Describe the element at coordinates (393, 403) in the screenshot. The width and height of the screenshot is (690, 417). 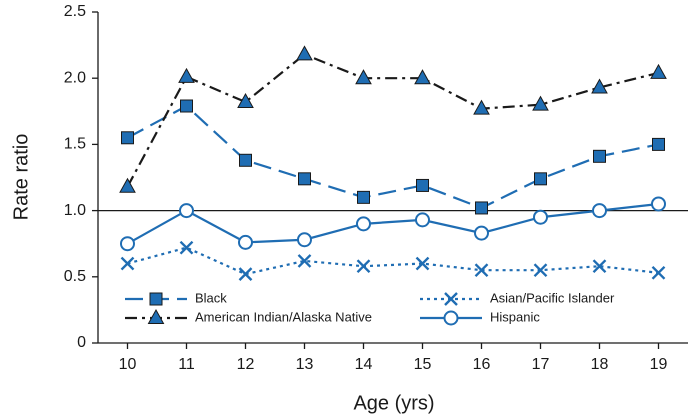
I see `x-axis-title: Age (yrs)` at that location.